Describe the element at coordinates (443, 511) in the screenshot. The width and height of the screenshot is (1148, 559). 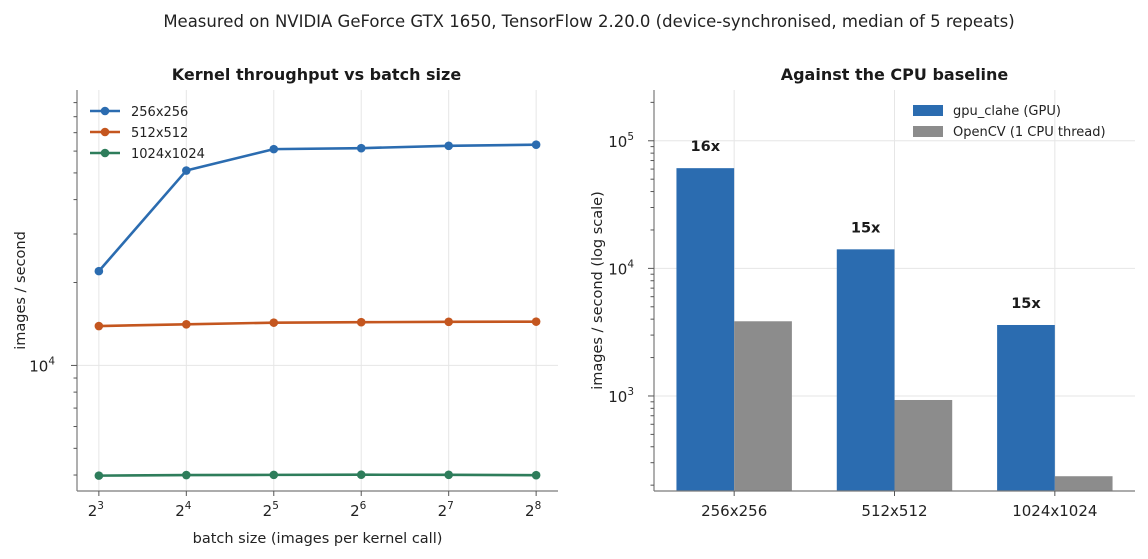
I see `x-tick-label-4-base: 2` at that location.